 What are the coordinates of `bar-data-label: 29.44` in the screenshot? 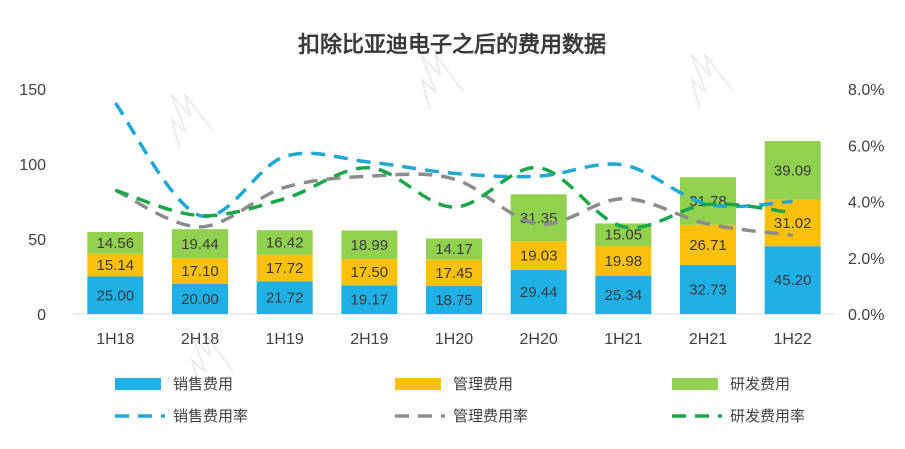 It's located at (539, 292).